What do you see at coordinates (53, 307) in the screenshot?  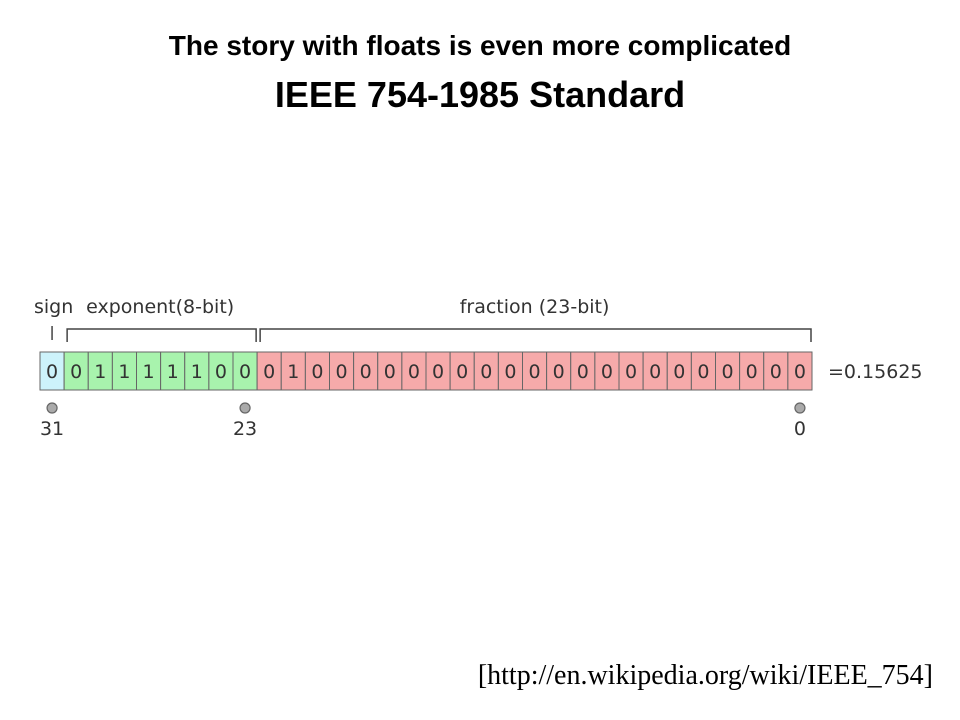 I see `group-label: sign` at bounding box center [53, 307].